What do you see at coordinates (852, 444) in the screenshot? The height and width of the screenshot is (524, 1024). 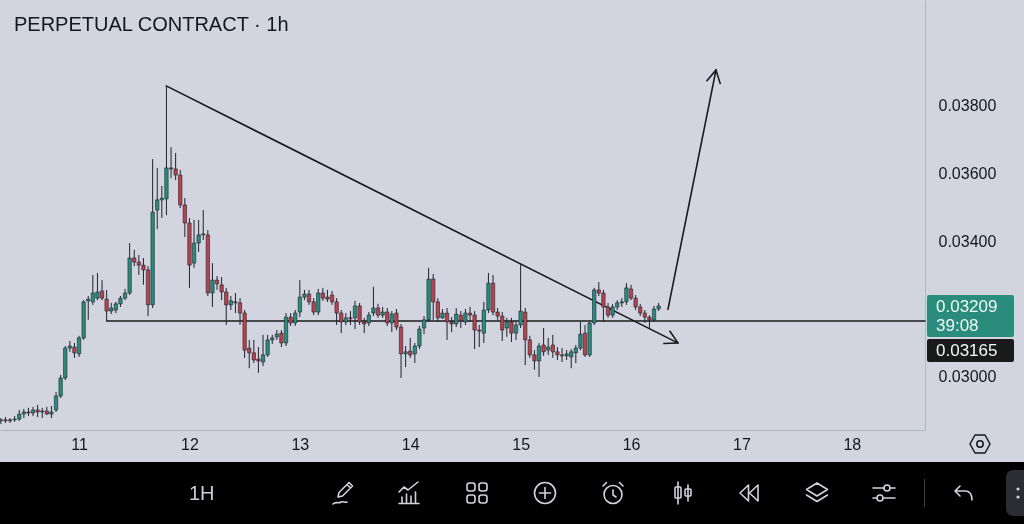 I see `x-tick-label: 18` at bounding box center [852, 444].